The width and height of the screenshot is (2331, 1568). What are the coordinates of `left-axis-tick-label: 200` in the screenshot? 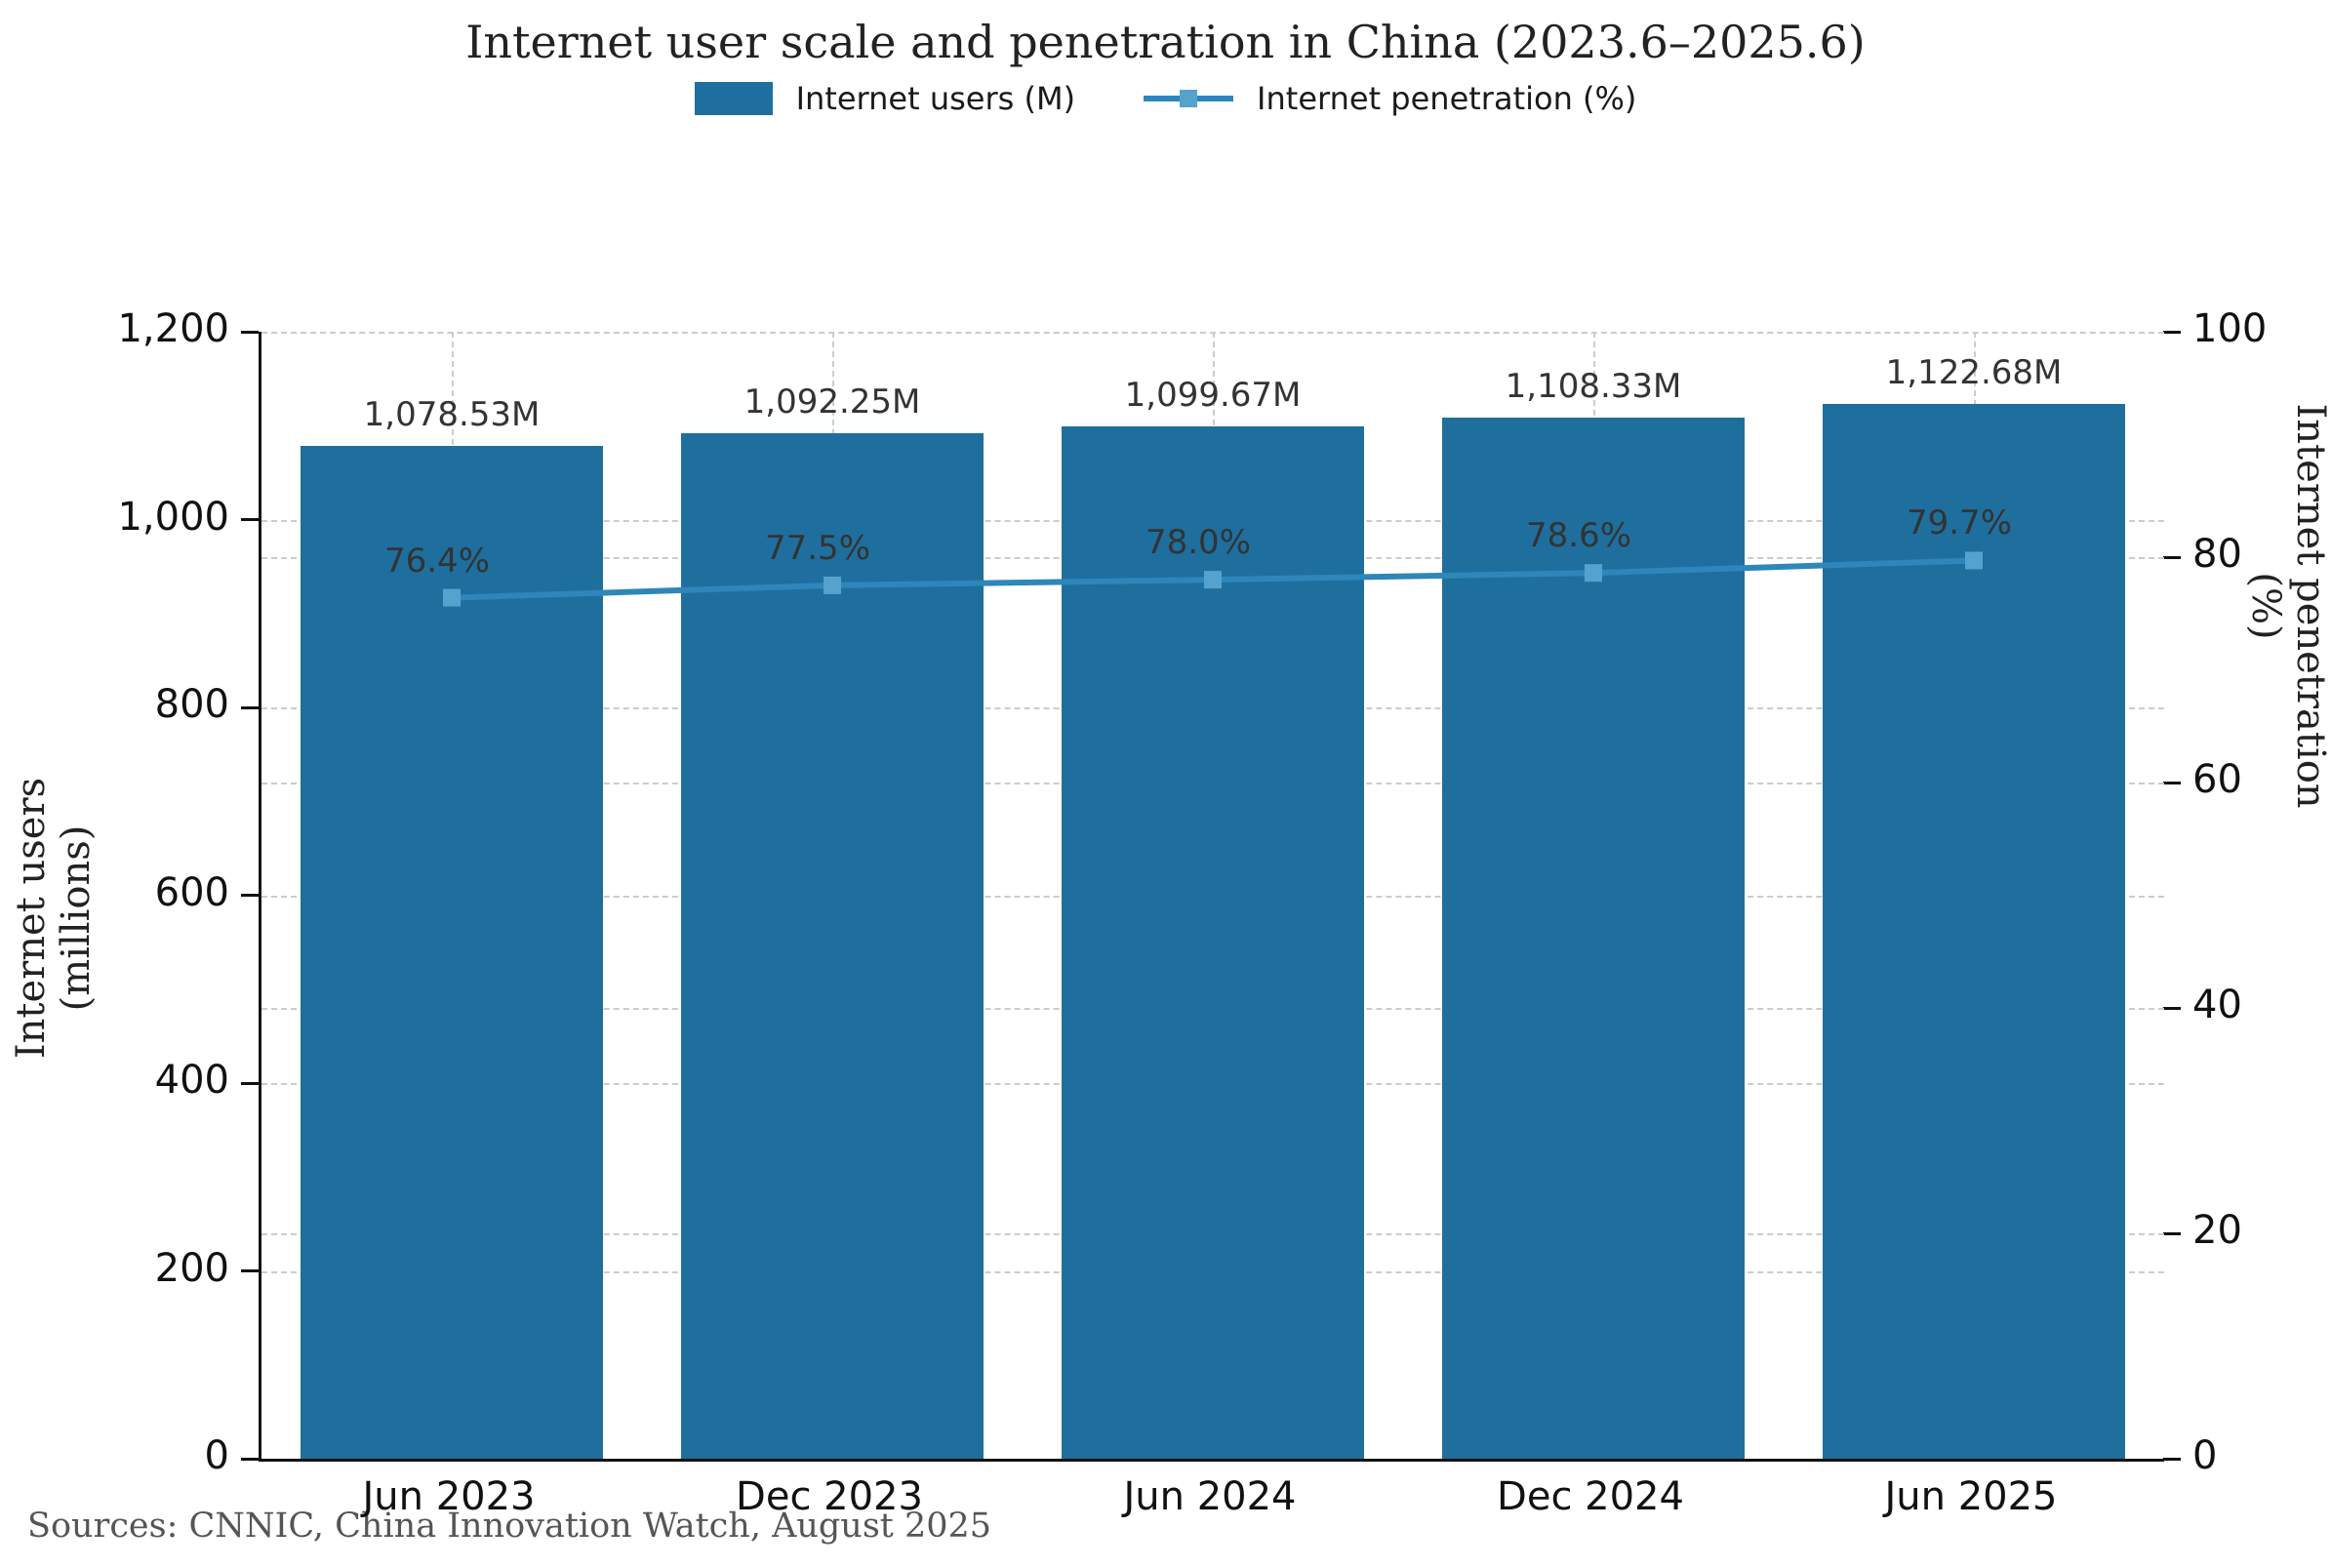 It's located at (191, 1268).